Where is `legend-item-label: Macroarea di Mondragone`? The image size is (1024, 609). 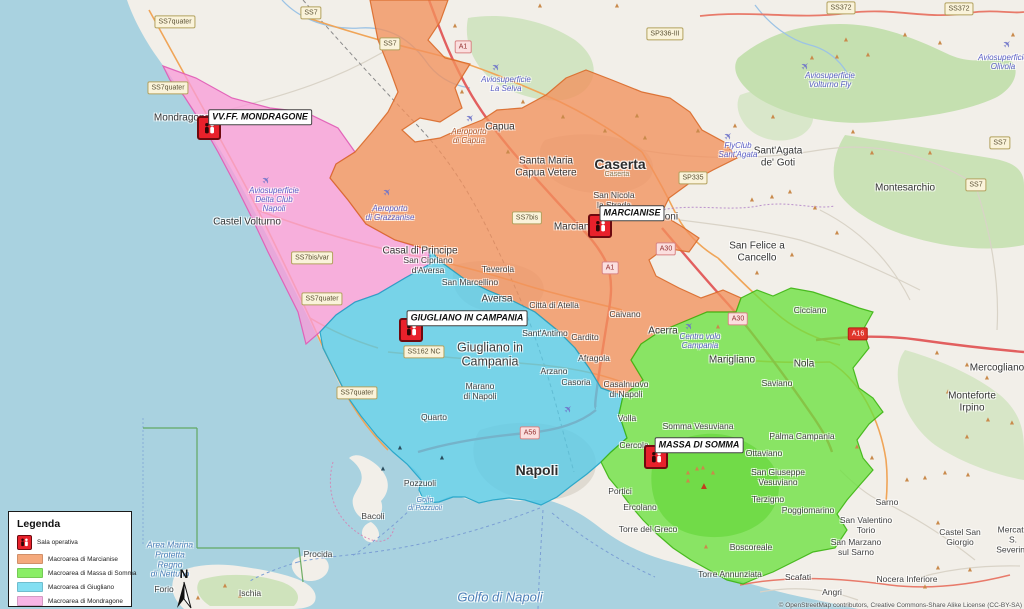
legend-item-label: Macroarea di Mondragone is located at coordinates (85, 601).